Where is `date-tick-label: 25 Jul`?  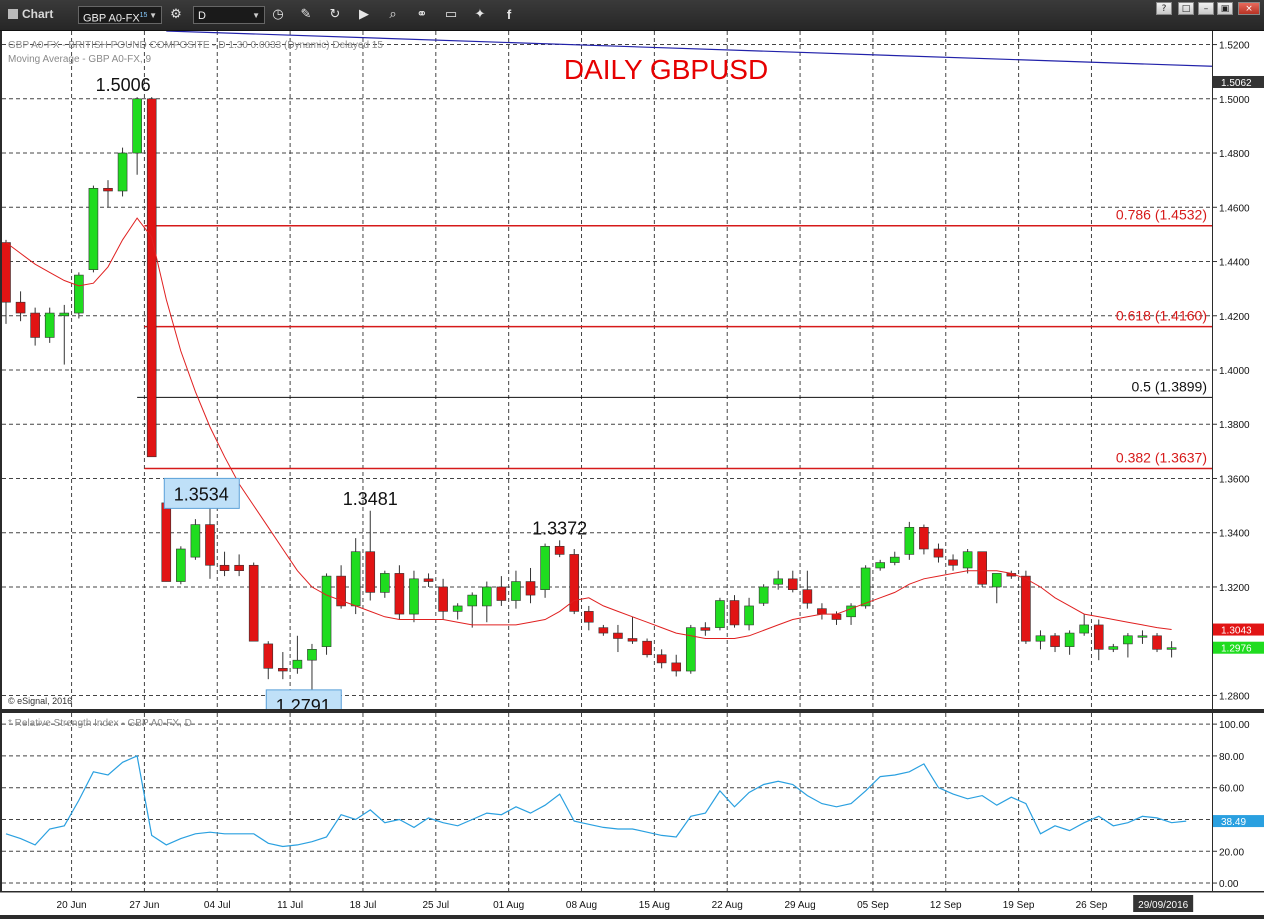 date-tick-label: 25 Jul is located at coordinates (435, 905).